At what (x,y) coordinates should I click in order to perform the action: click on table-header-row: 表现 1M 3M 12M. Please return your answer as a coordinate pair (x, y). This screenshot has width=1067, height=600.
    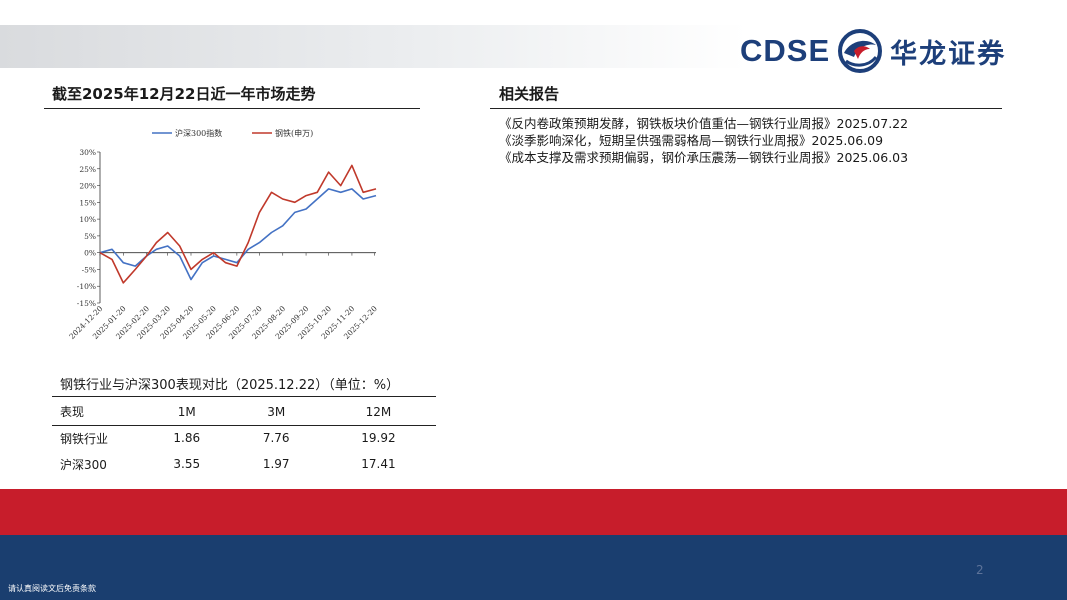
    Looking at the image, I should click on (244, 412).